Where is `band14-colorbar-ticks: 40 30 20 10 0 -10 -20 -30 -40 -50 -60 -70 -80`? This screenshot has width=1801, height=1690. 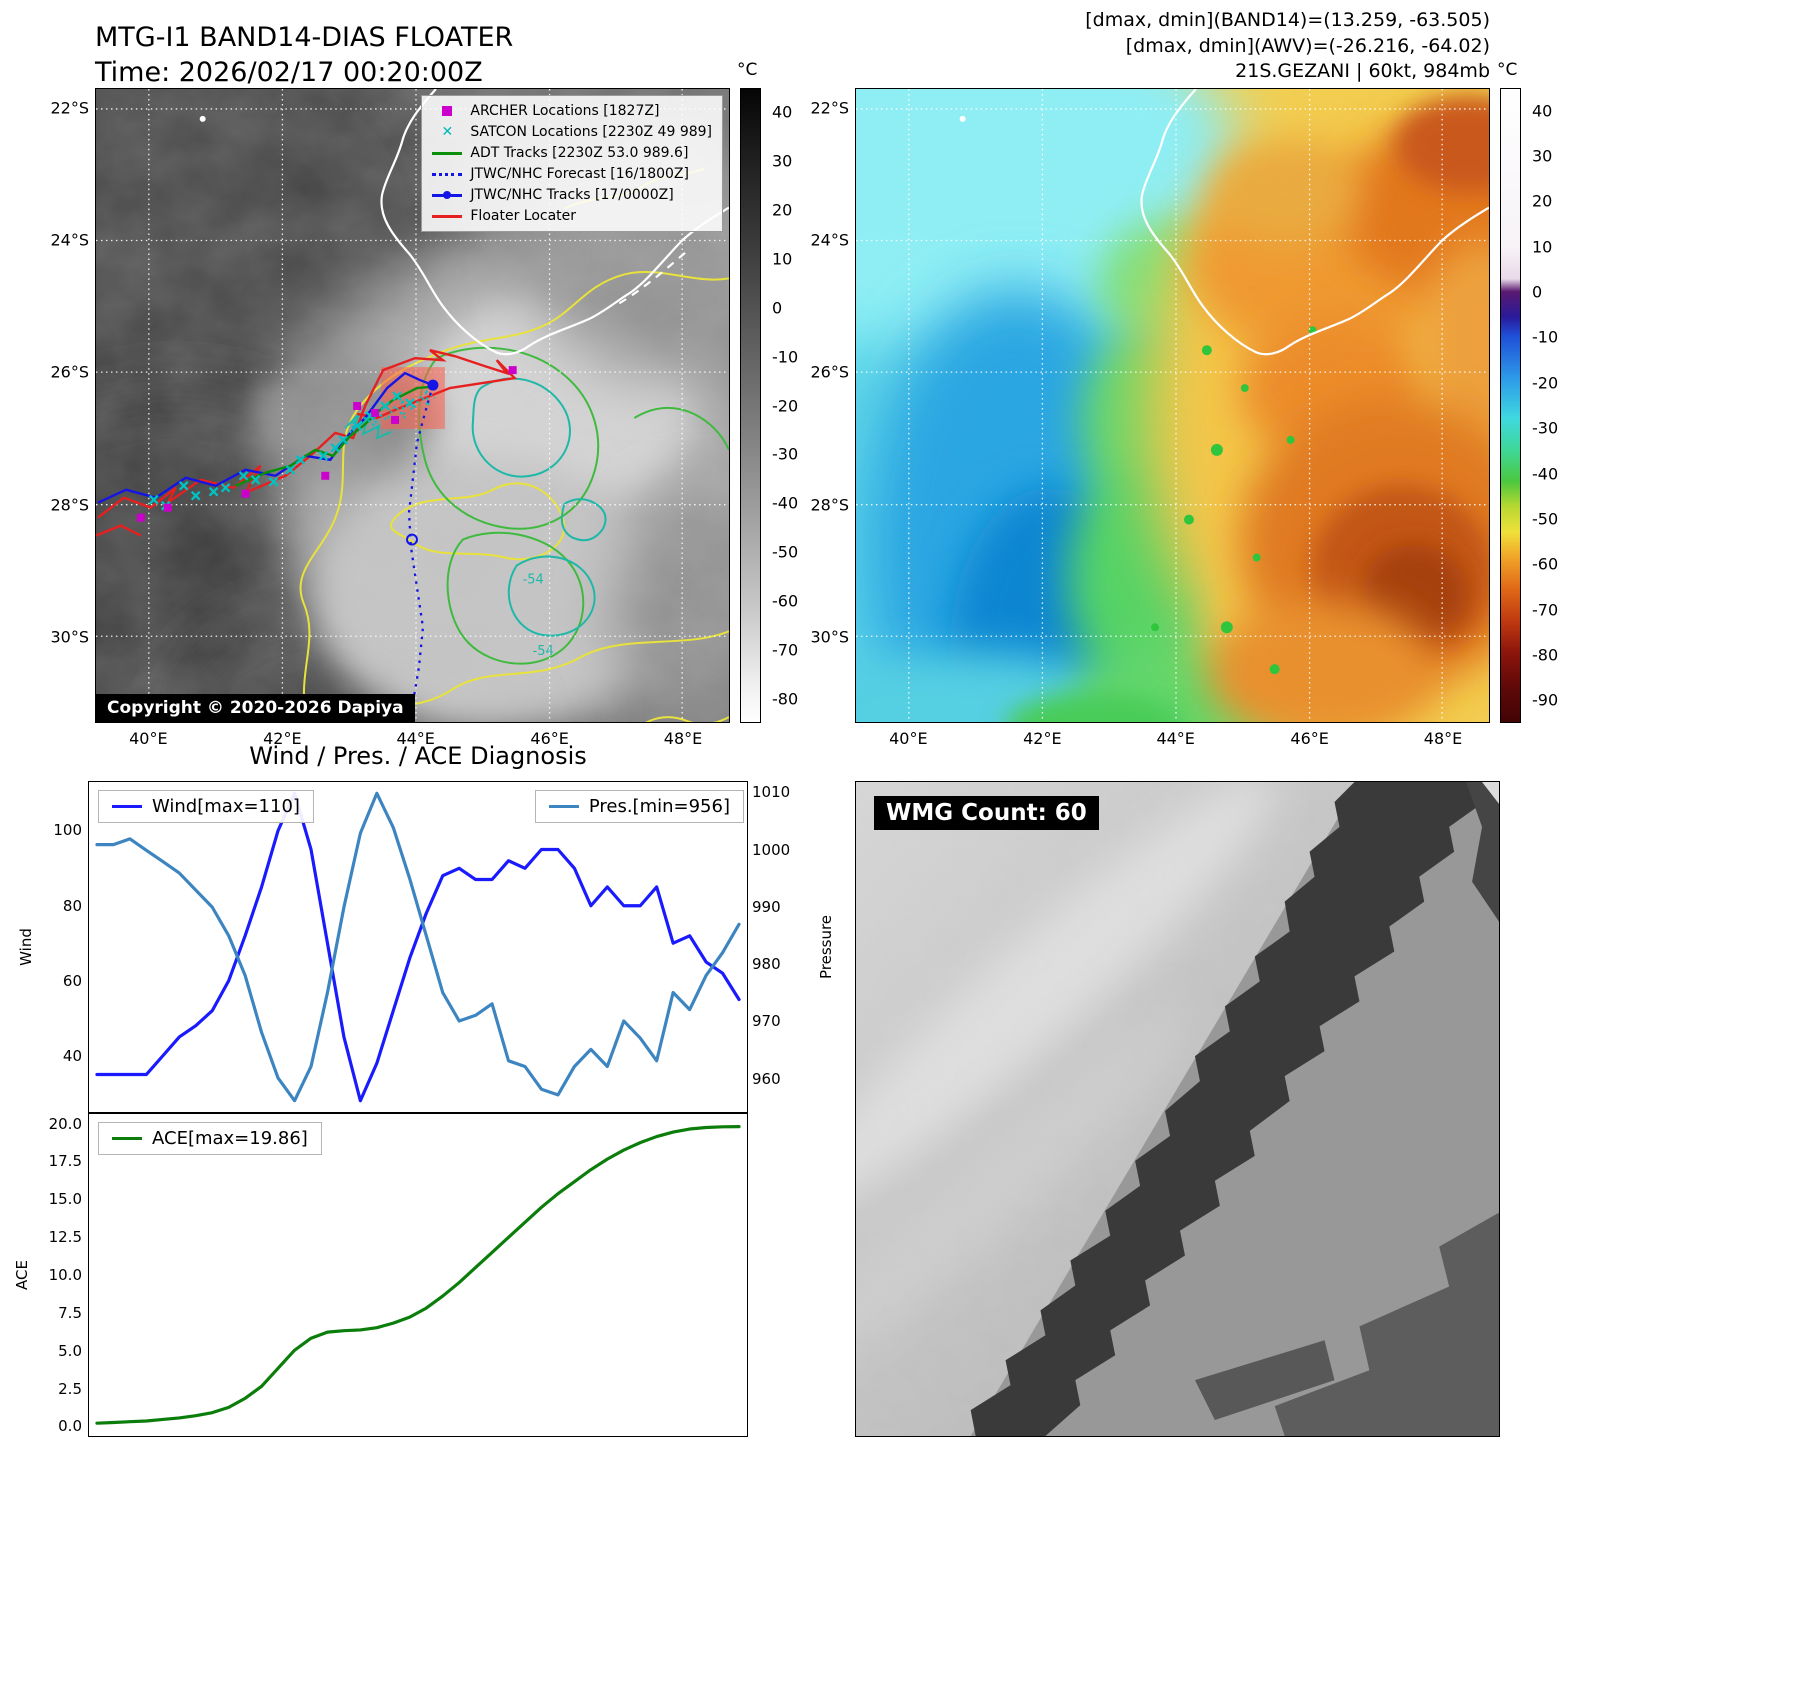
band14-colorbar-ticks: 40 30 20 10 0 -10 -20 -30 -40 -50 -60 -70 -80 is located at coordinates (789, 405).